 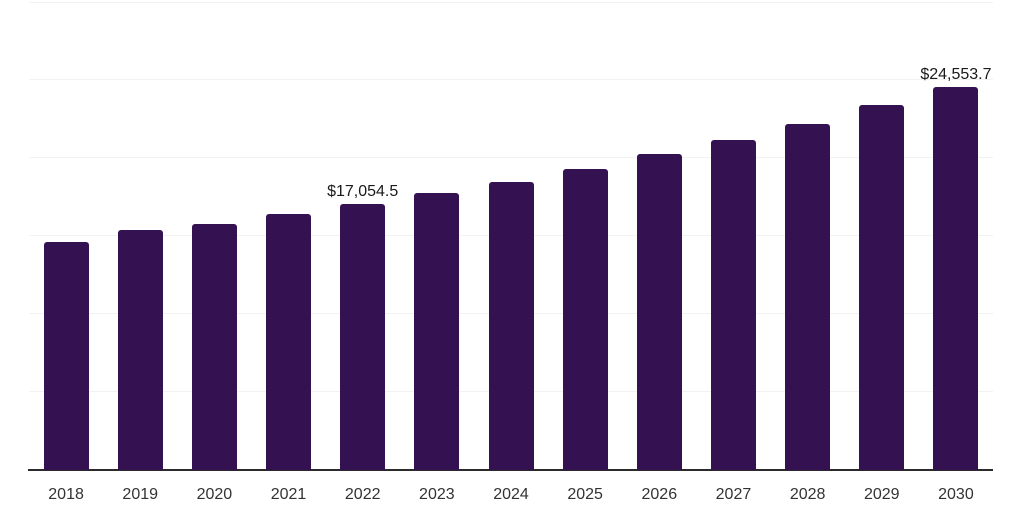 What do you see at coordinates (733, 494) in the screenshot?
I see `x-axis-label-2027: 2027` at bounding box center [733, 494].